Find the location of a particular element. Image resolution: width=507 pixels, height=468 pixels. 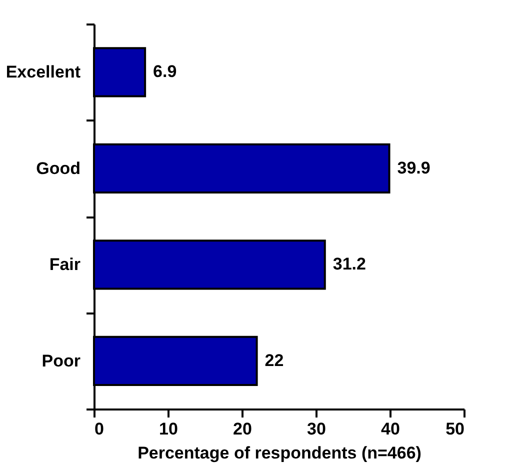

x-tick-label: 30 is located at coordinates (316, 429).